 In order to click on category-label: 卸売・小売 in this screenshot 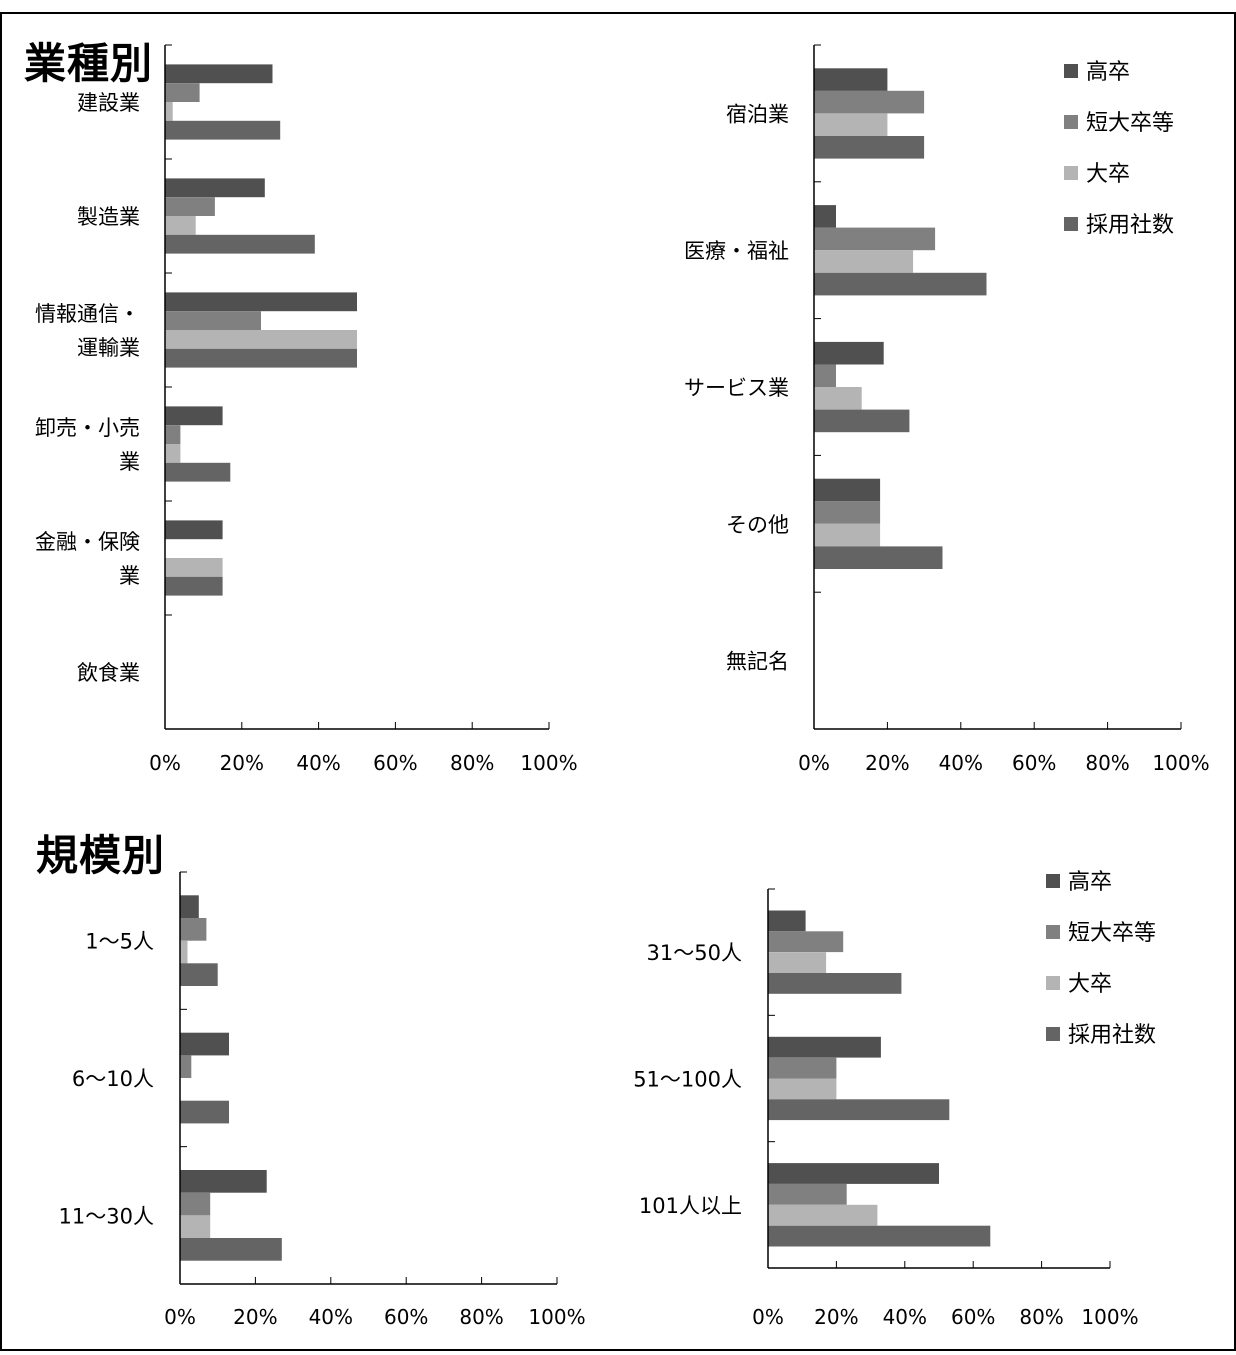, I will do `click(87, 428)`.